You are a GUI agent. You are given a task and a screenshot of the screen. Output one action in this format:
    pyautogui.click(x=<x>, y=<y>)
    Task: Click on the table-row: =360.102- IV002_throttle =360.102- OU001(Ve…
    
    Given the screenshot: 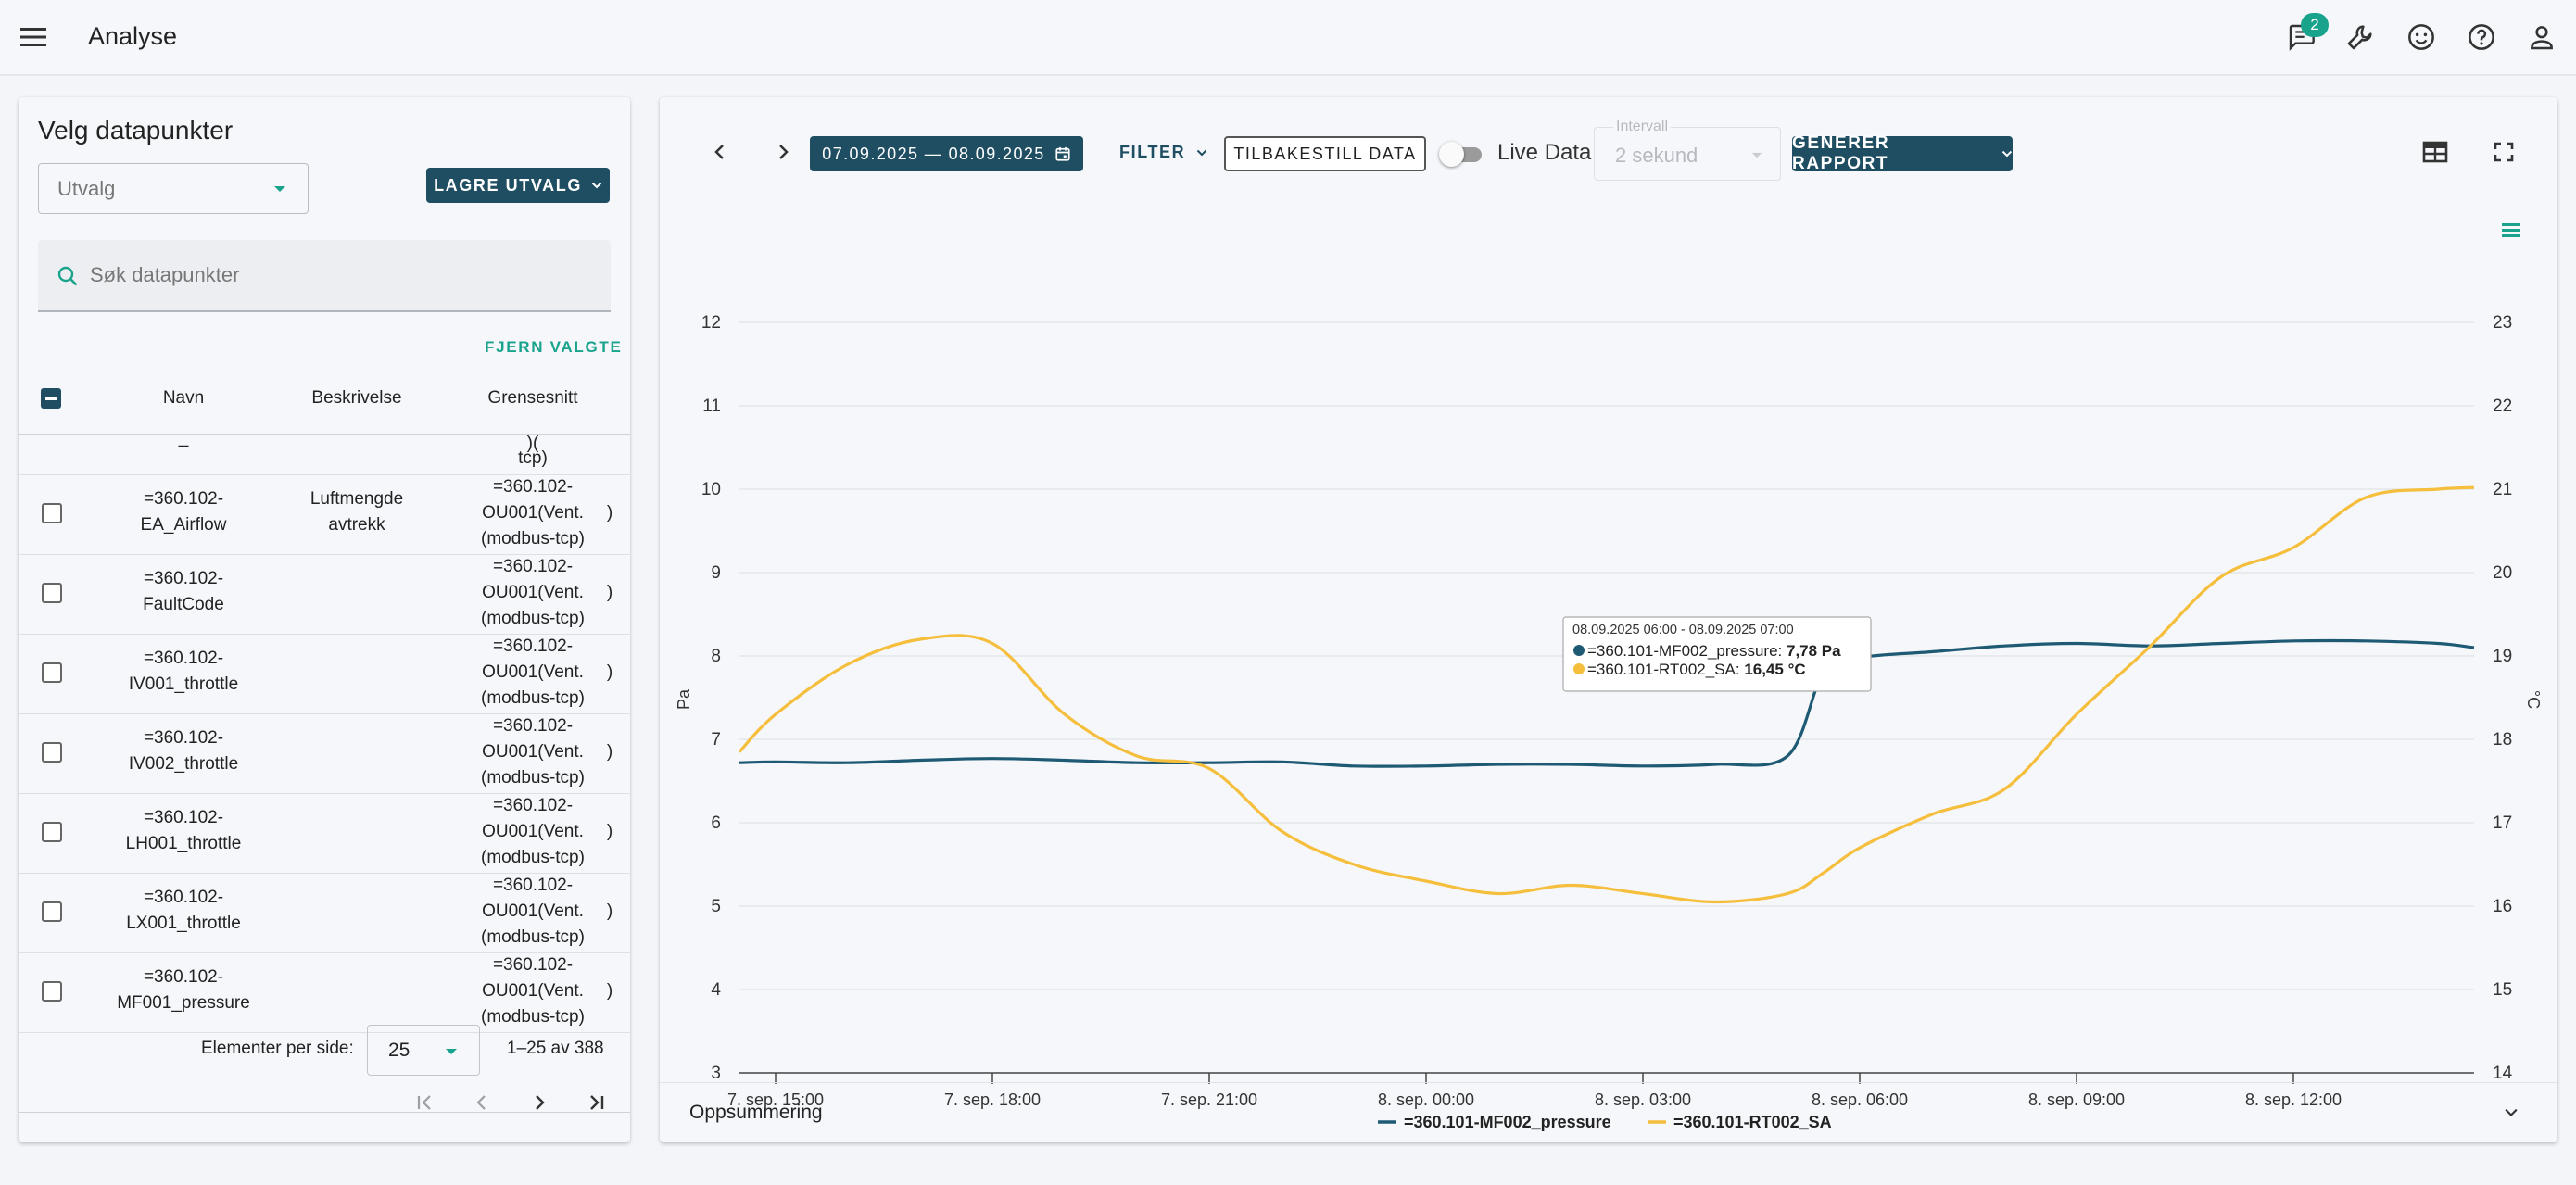 What is the action you would take?
    pyautogui.click(x=324, y=754)
    